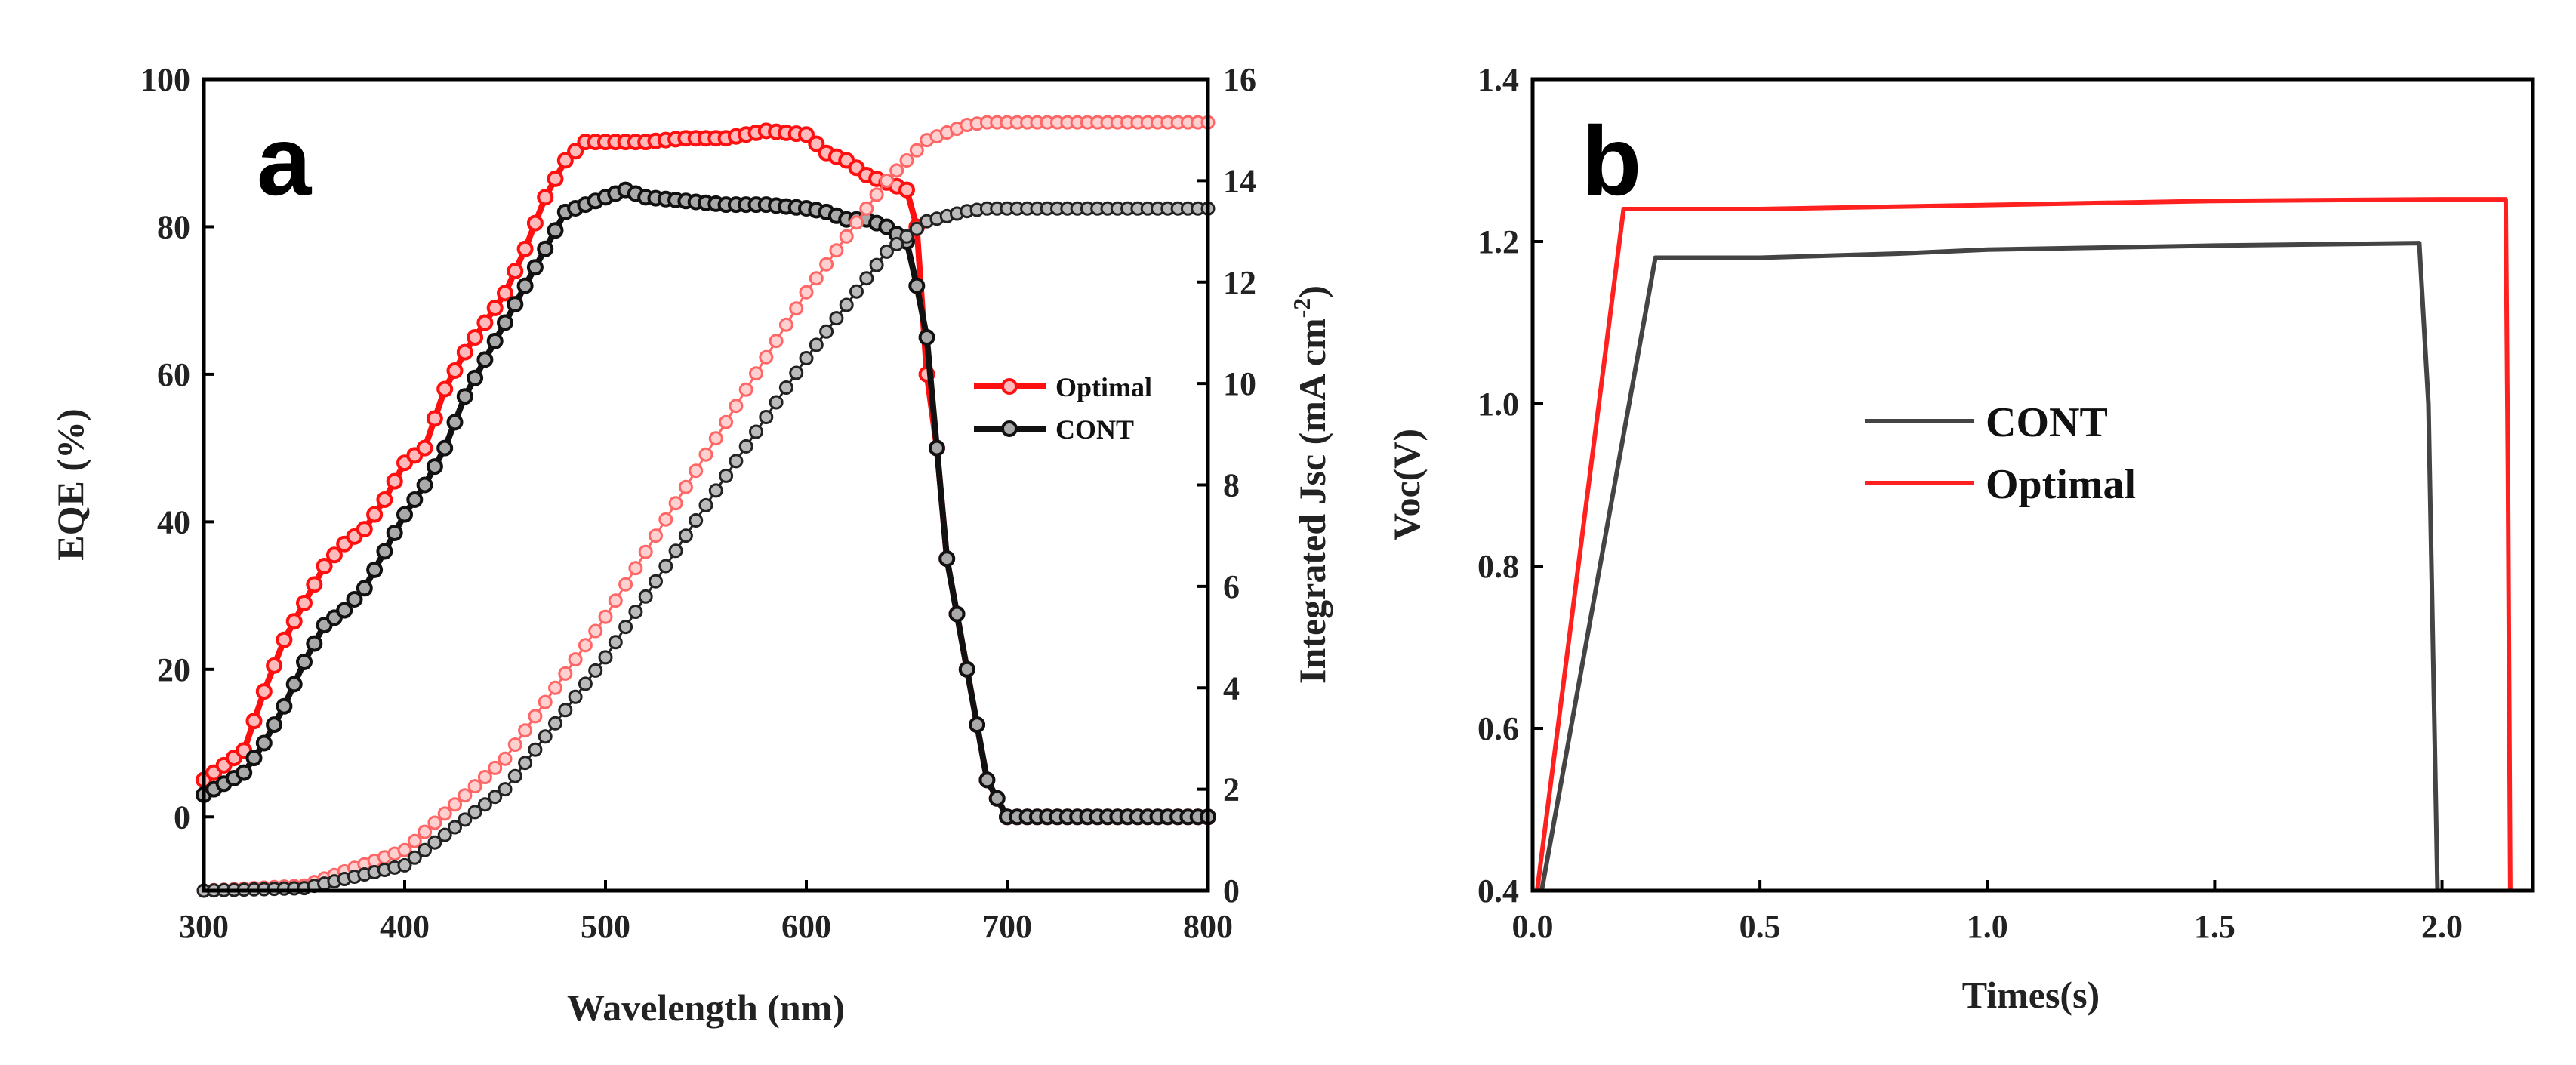  What do you see at coordinates (1231, 891) in the screenshot?
I see `panel-a-right-tick-label: 0` at bounding box center [1231, 891].